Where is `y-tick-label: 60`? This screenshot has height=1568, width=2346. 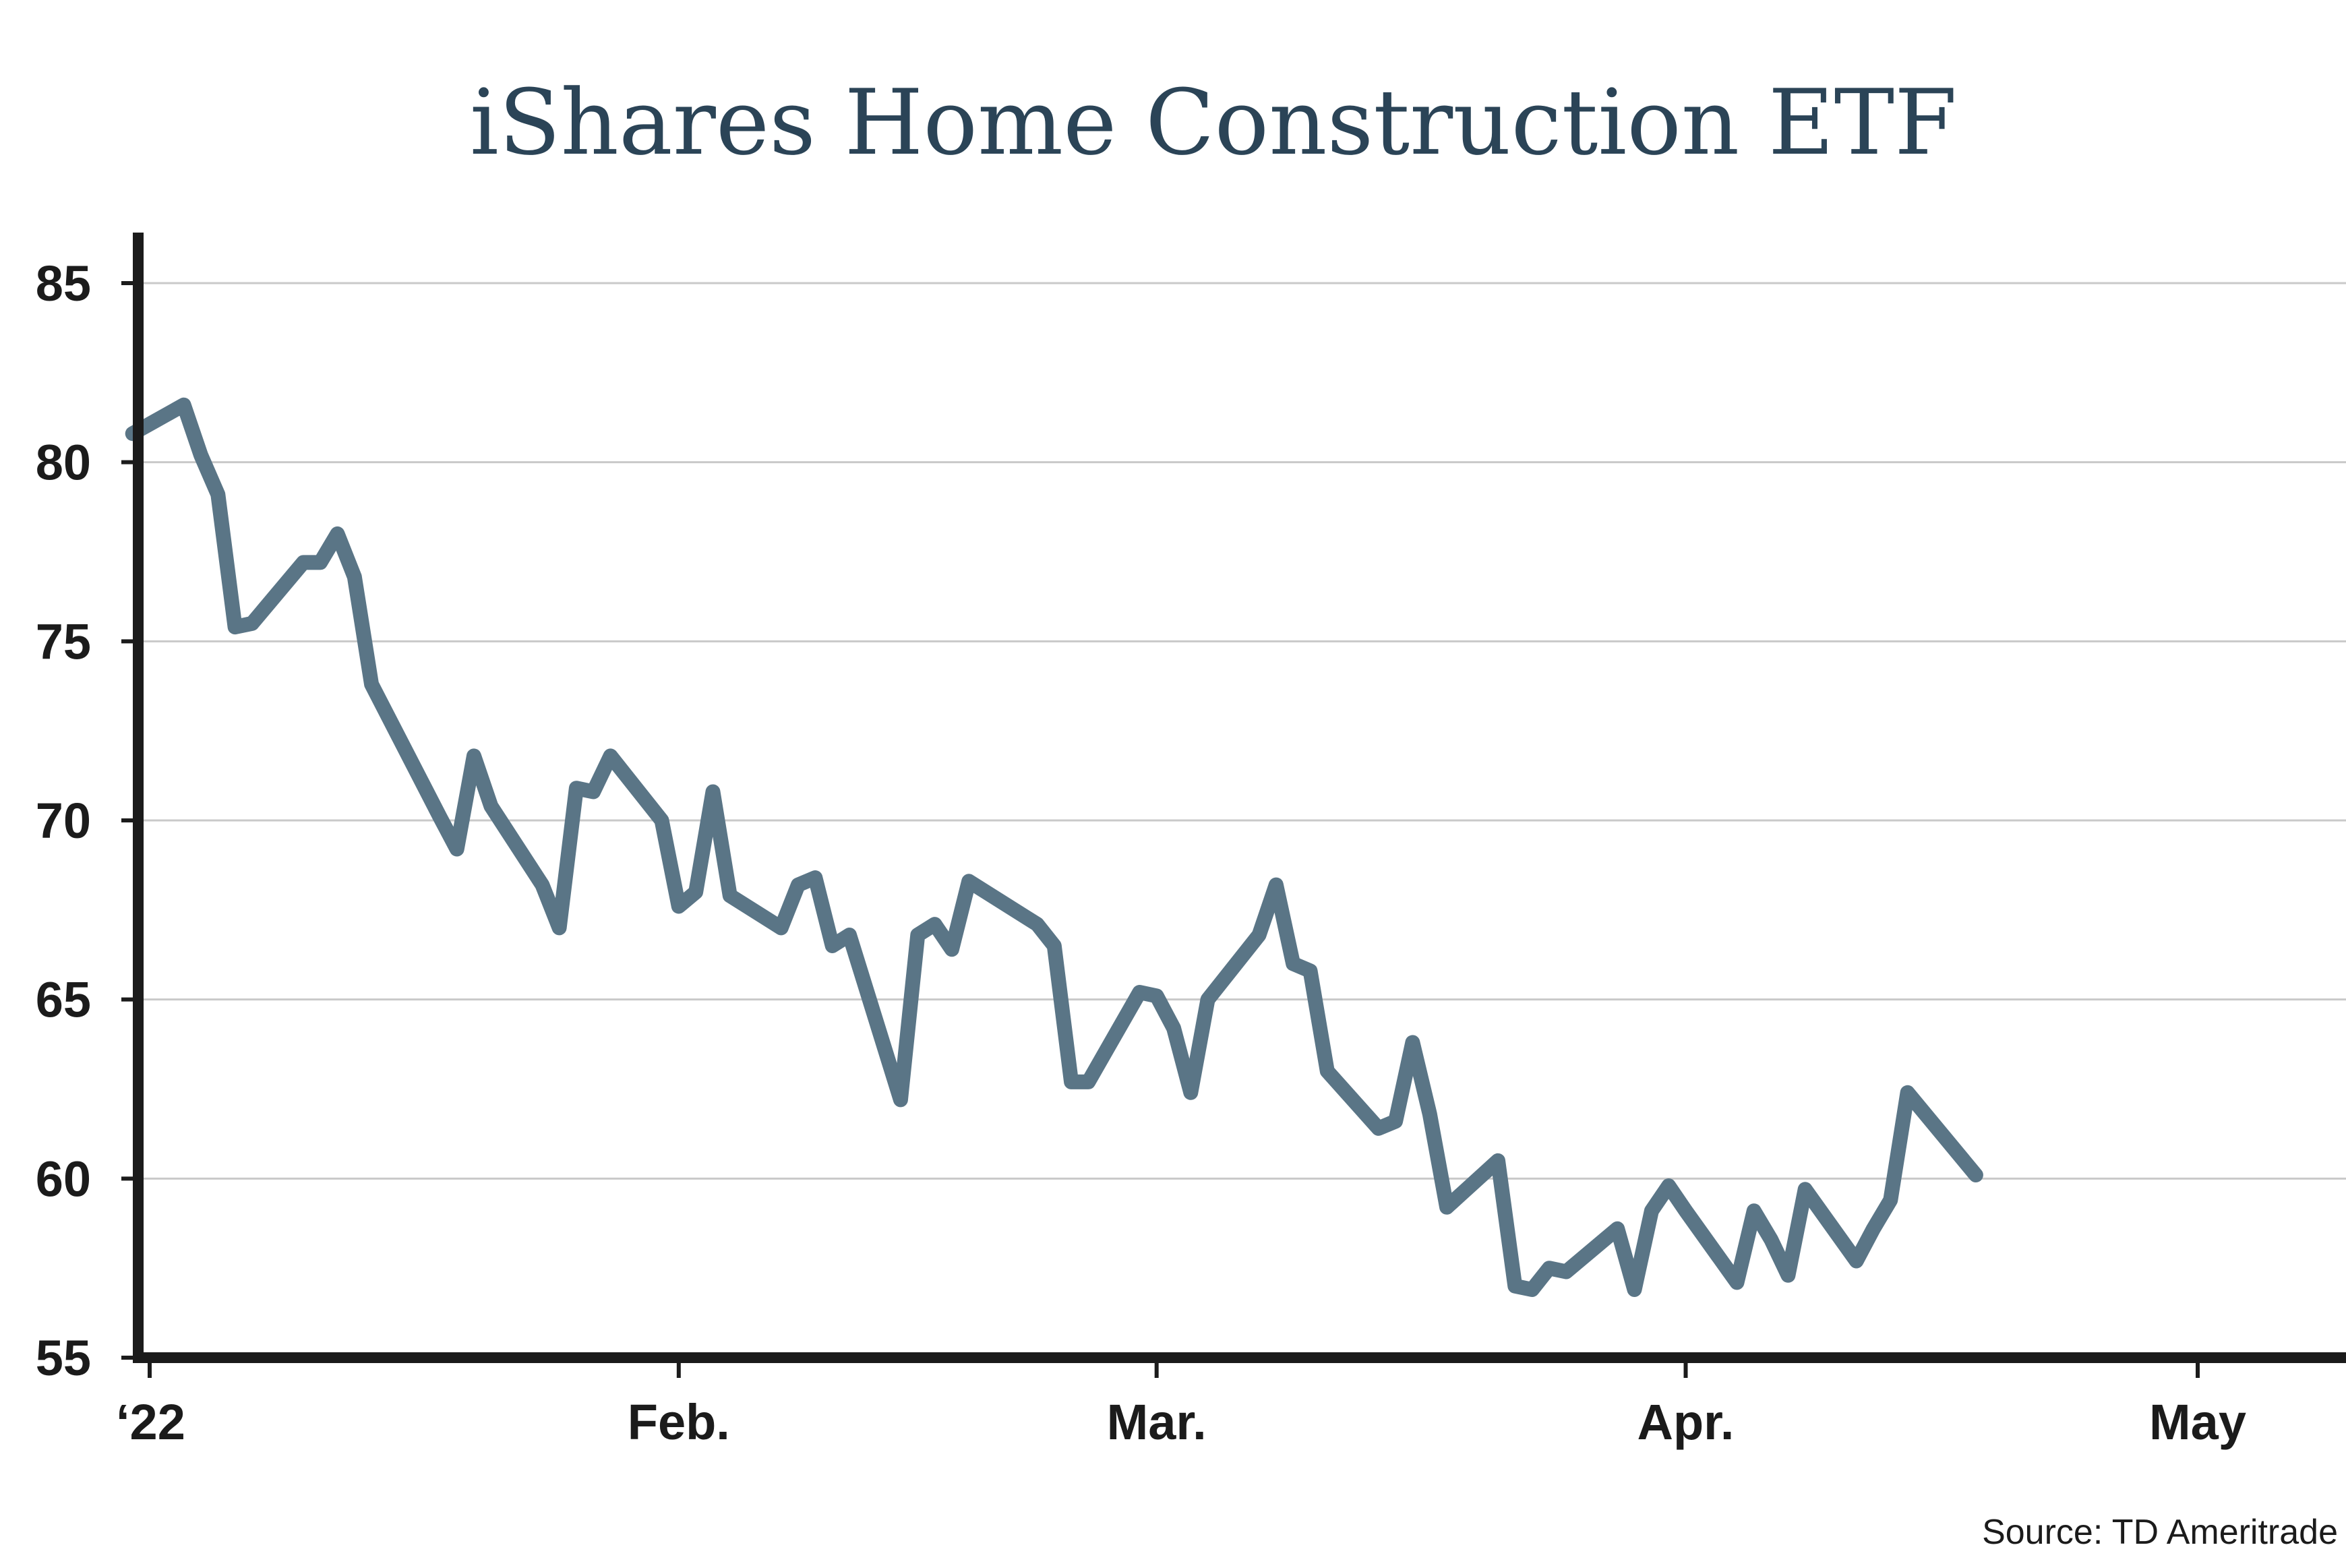 y-tick-label: 60 is located at coordinates (63, 1179).